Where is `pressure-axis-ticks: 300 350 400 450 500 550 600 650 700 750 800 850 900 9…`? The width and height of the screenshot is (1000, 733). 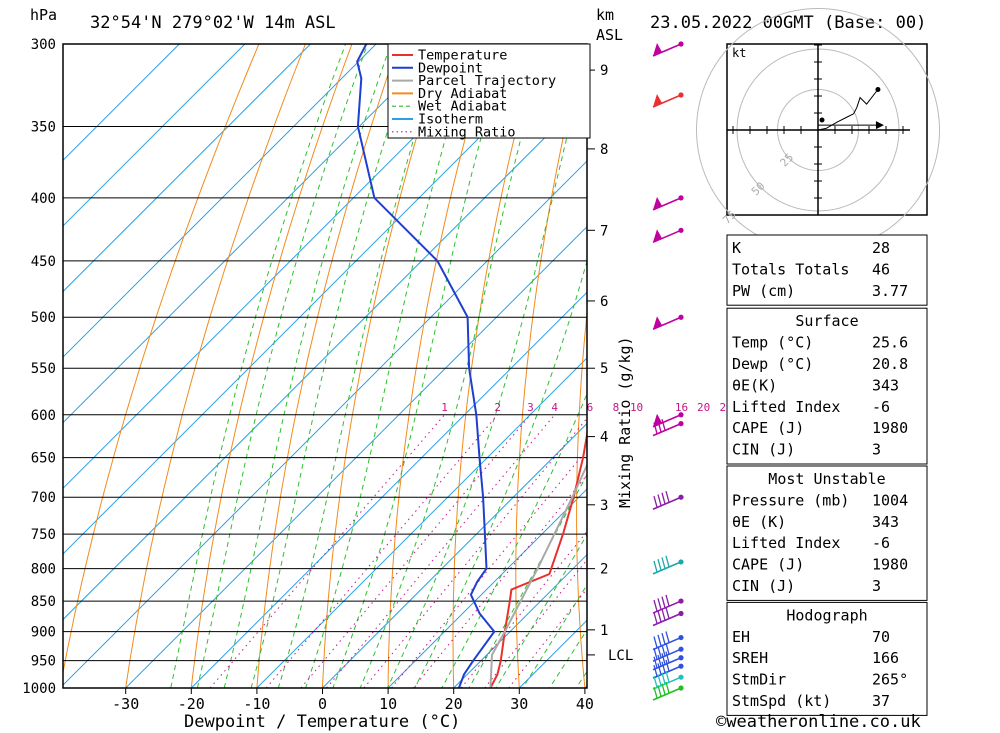
pressure-axis-ticks: 300 350 400 450 500 550 600 650 700 750 800 850 900 9… is located at coordinates (39, 367).